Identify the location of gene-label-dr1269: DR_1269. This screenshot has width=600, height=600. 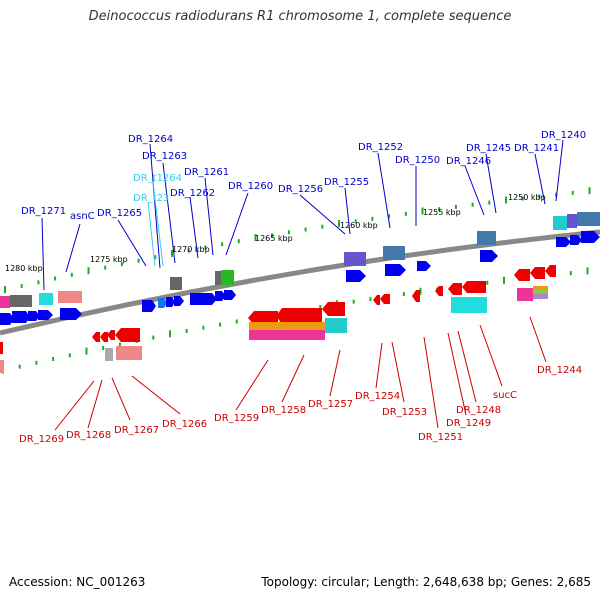
(41, 439).